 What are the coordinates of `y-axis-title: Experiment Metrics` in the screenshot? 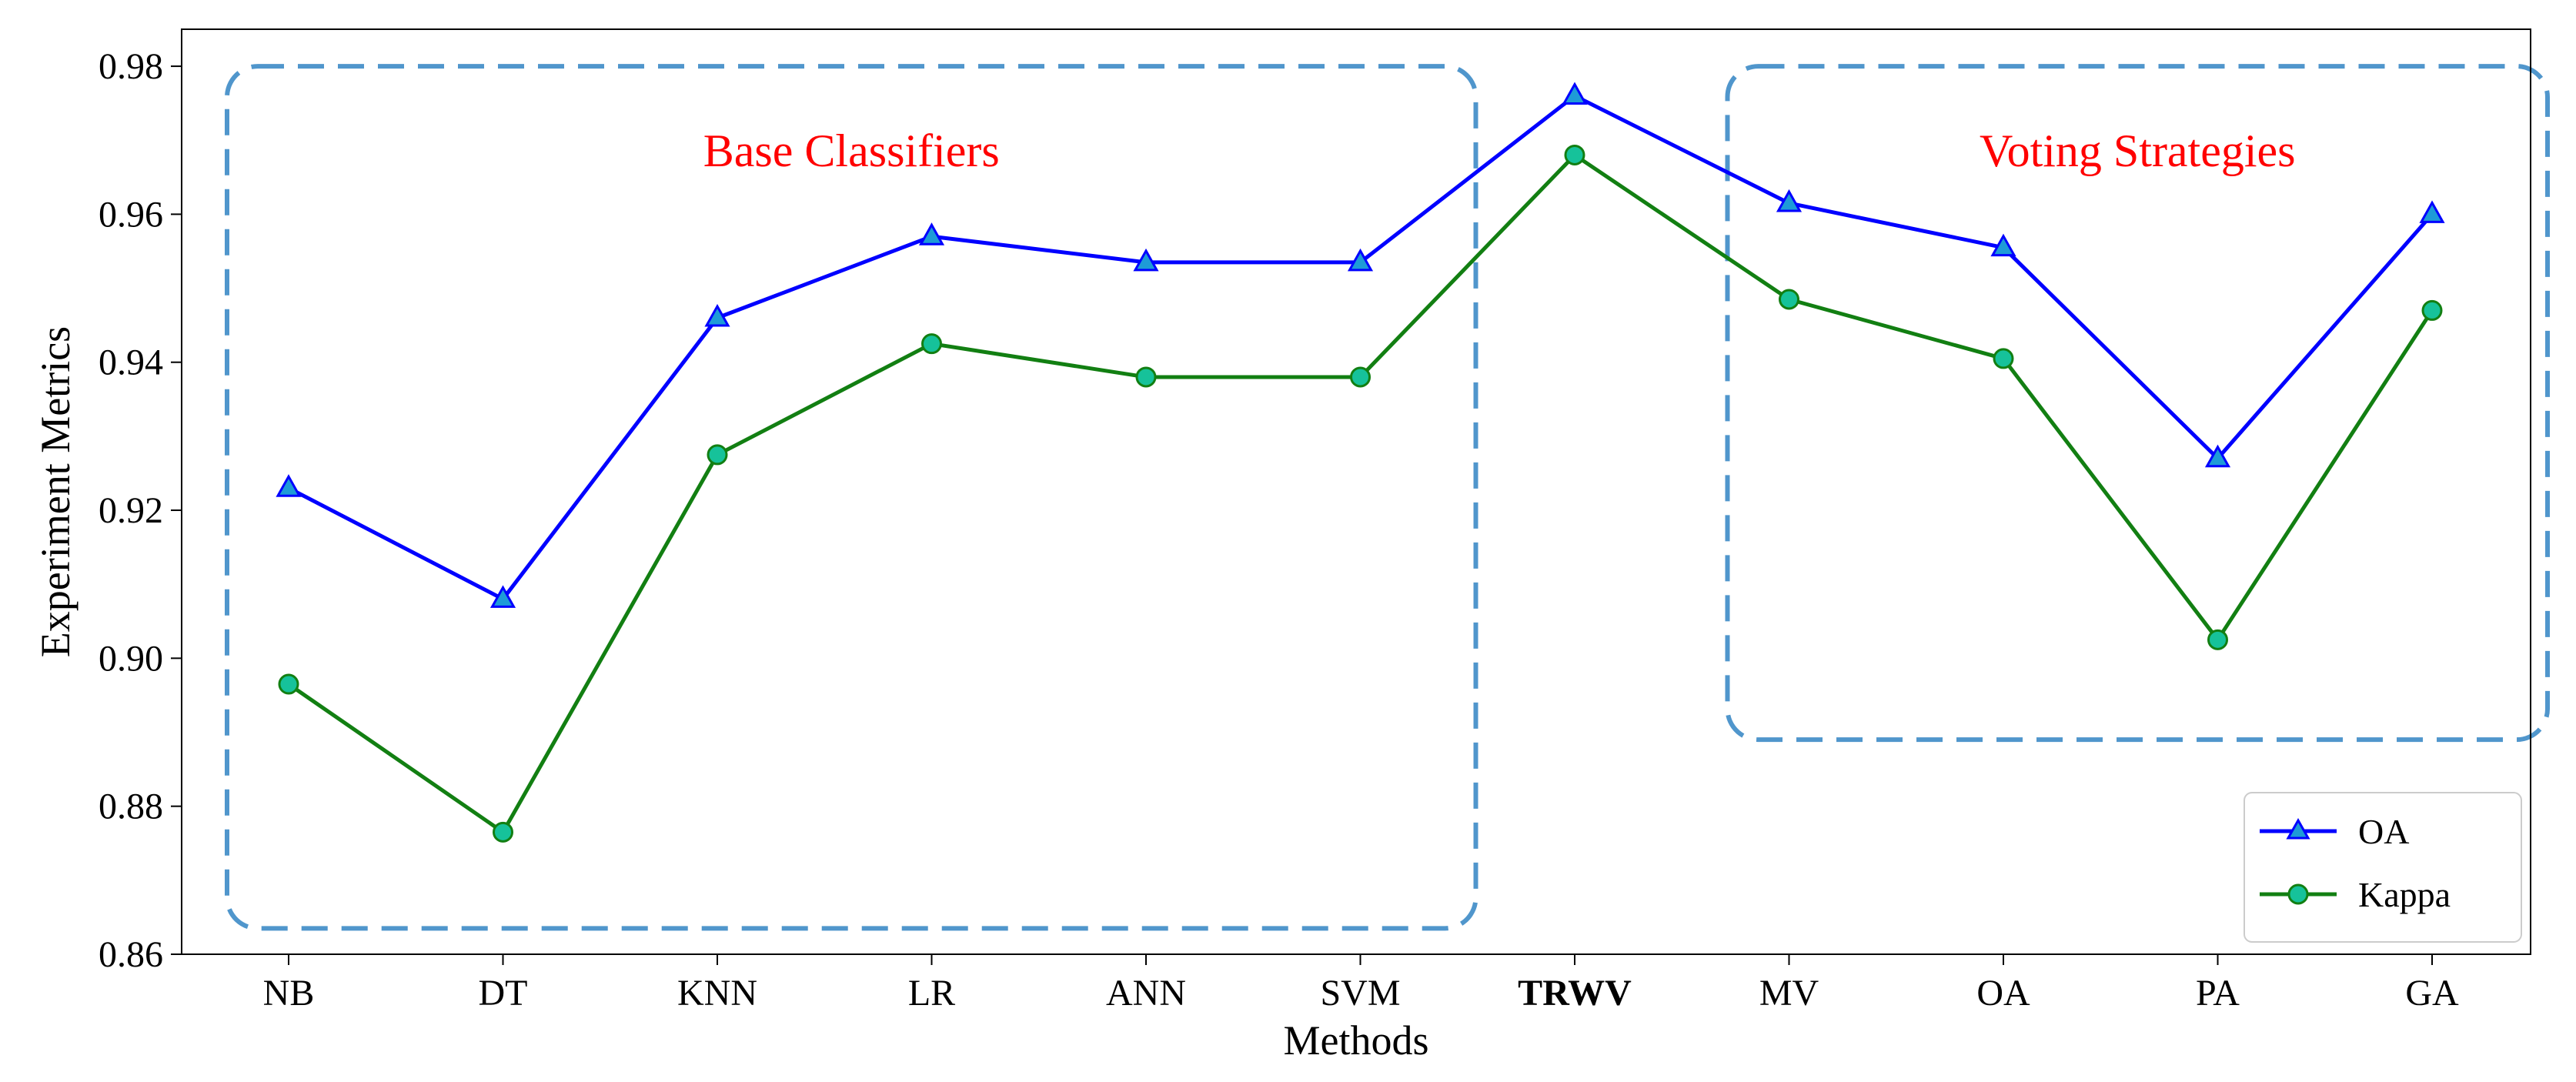 It's located at (55, 491).